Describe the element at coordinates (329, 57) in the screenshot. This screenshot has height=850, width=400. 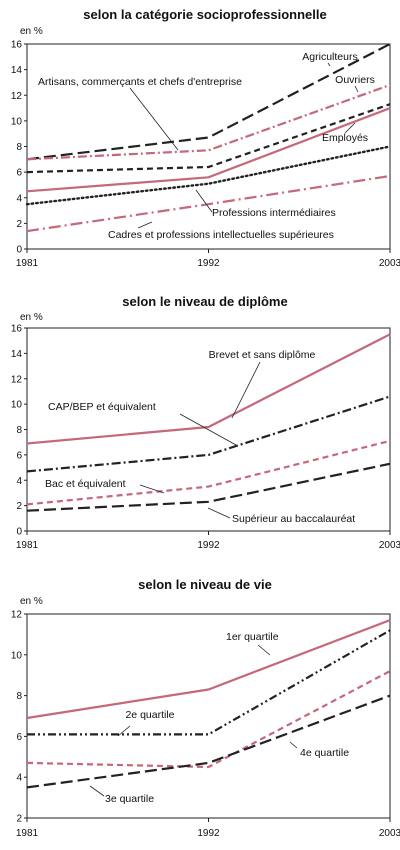
I see `series-label-agriculteurs: Agriculteurs` at that location.